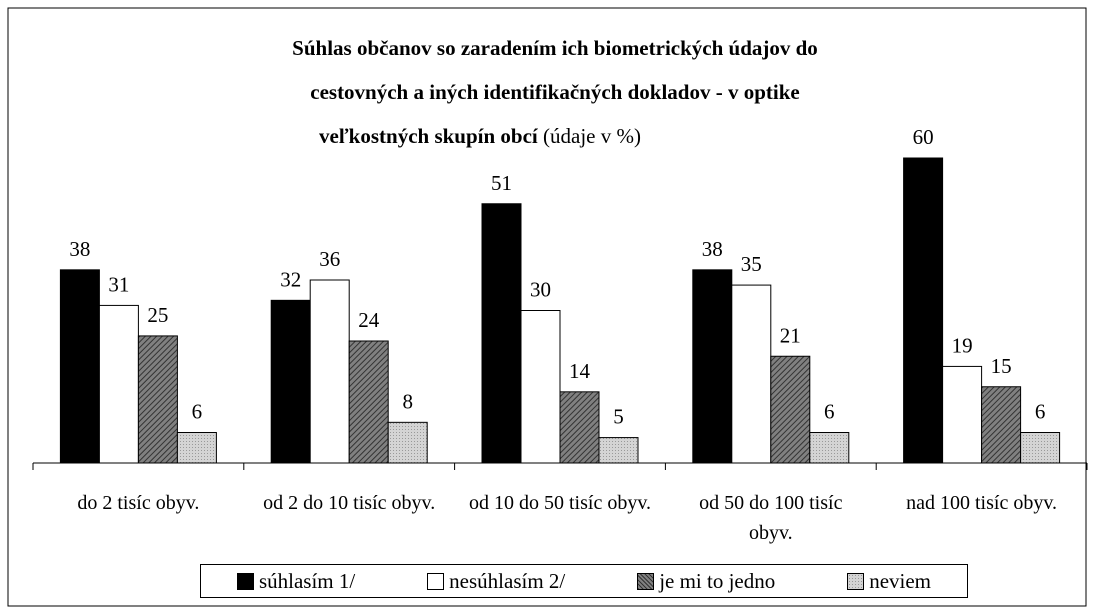 The width and height of the screenshot is (1095, 614). Describe the element at coordinates (1001, 366) in the screenshot. I see `data-label: 15` at that location.